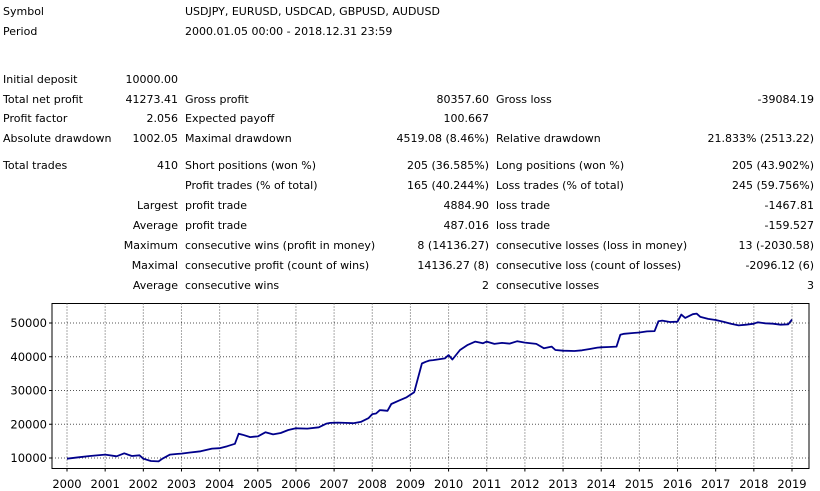  What do you see at coordinates (372, 484) in the screenshot?
I see `x-tick-label: 2008` at bounding box center [372, 484].